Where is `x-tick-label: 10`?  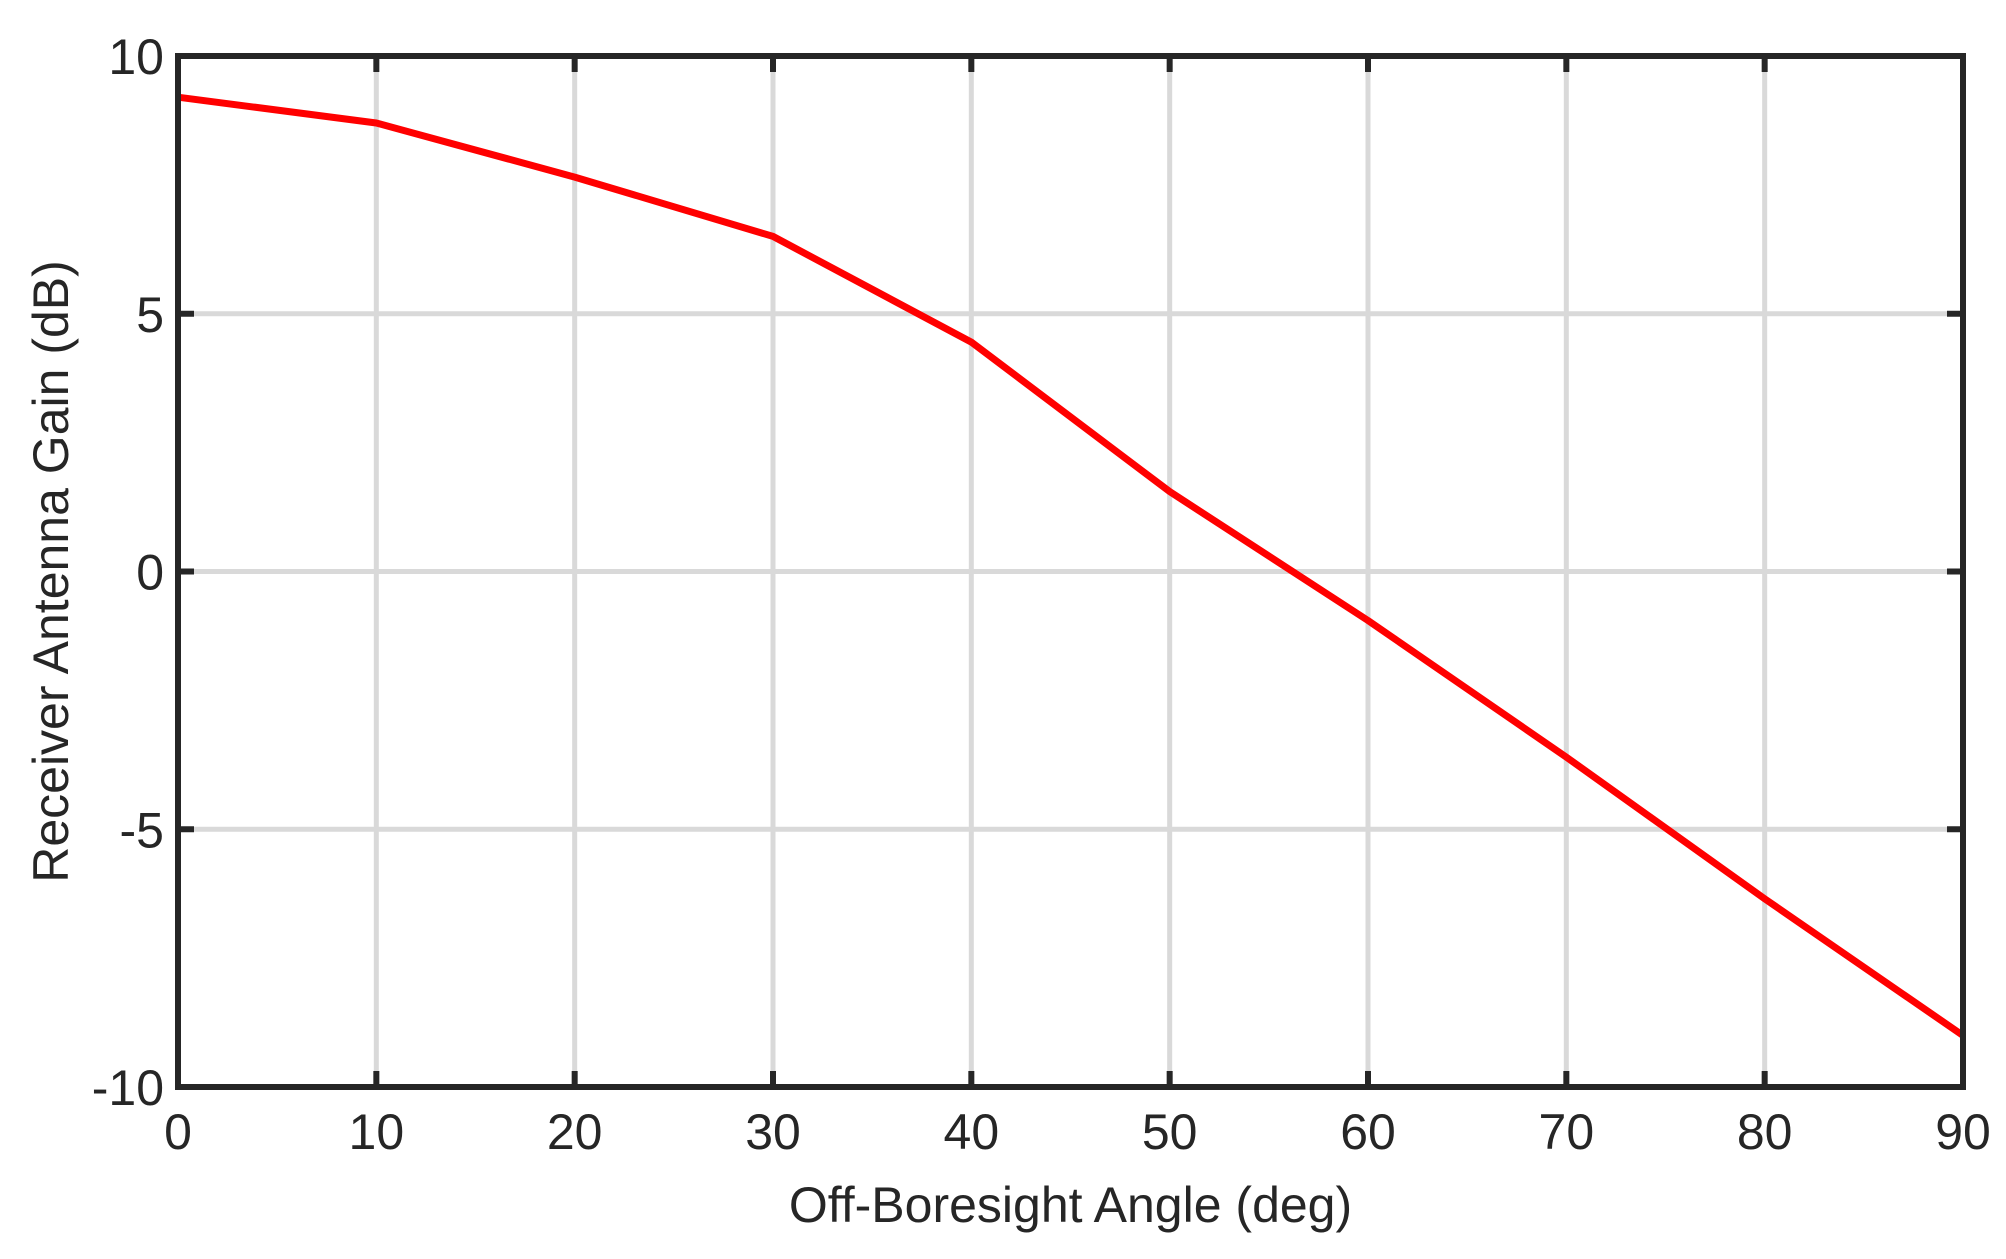
x-tick-label: 10 is located at coordinates (377, 1132).